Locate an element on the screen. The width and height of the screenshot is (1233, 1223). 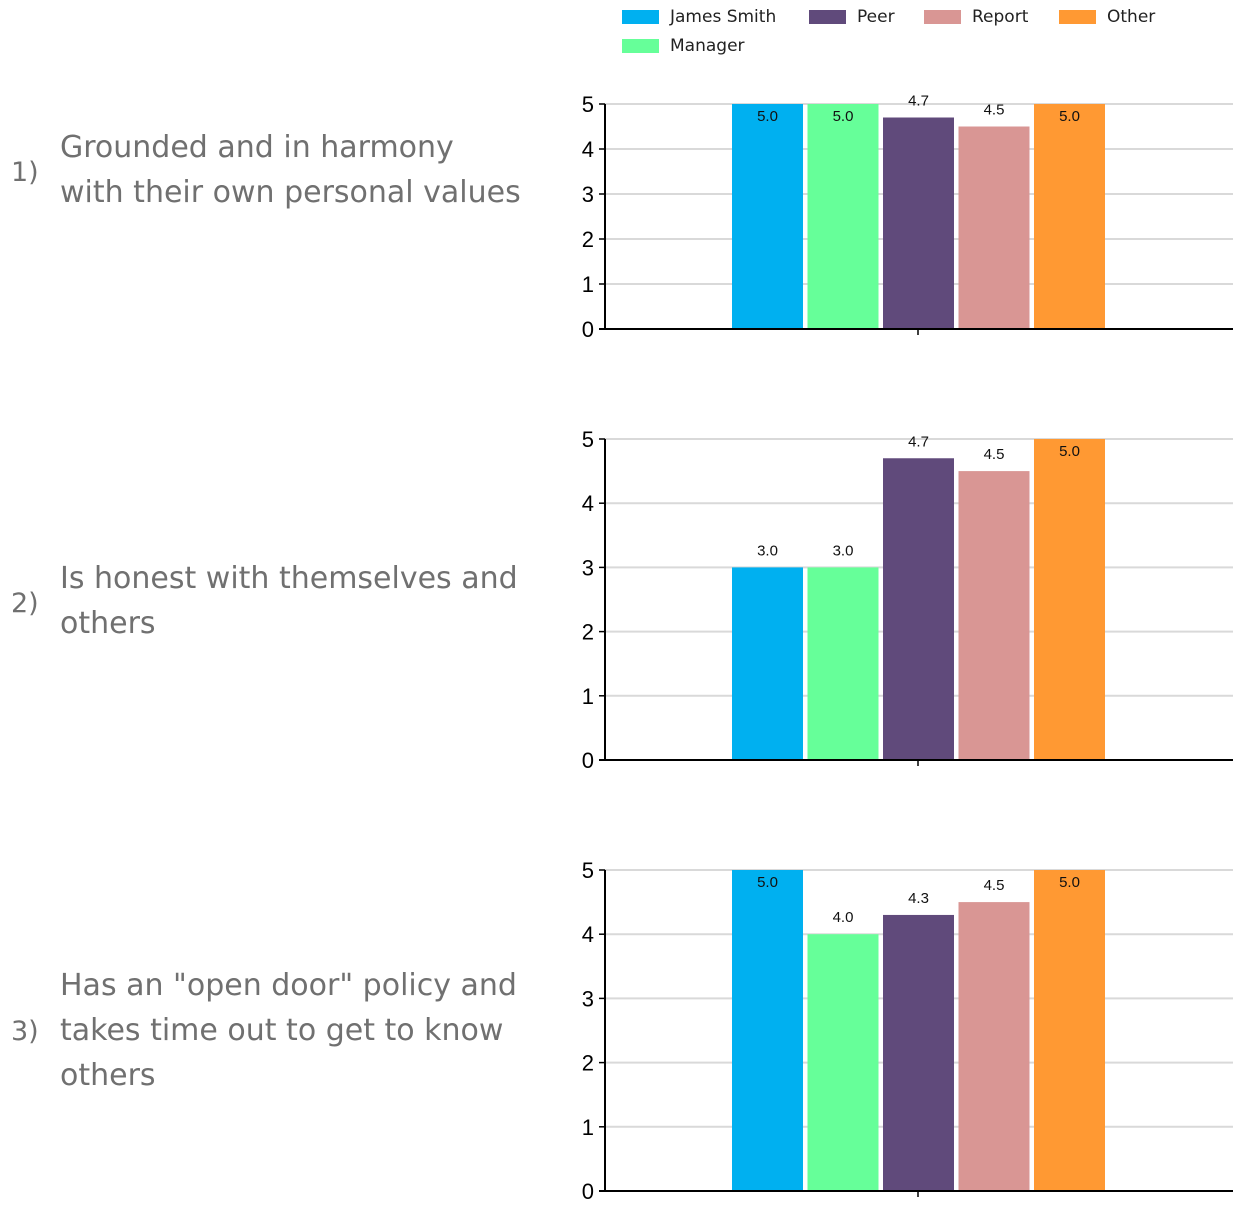
legend-label-james-smith: James Smith is located at coordinates (723, 17).